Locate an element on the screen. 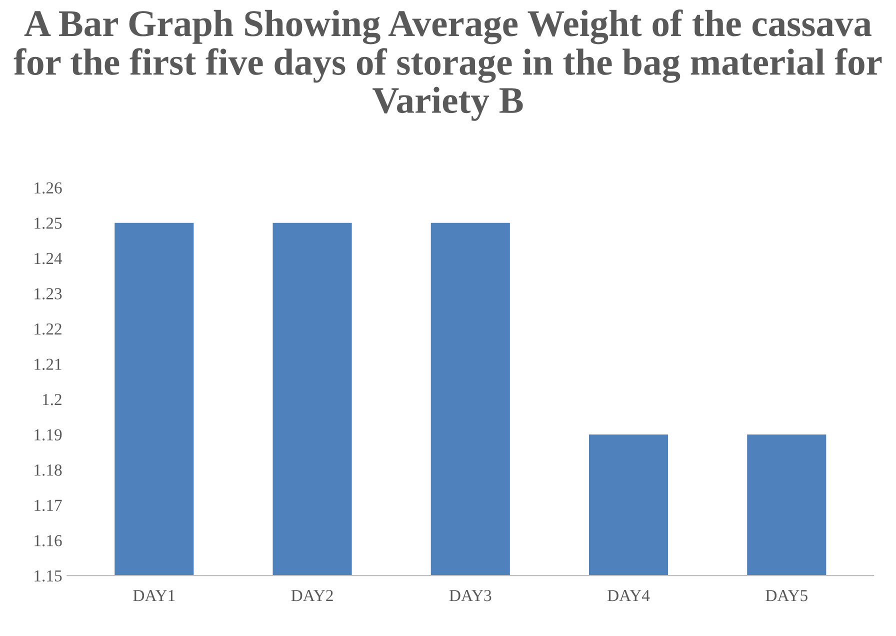  x-tick-label: DAY4 is located at coordinates (629, 596).